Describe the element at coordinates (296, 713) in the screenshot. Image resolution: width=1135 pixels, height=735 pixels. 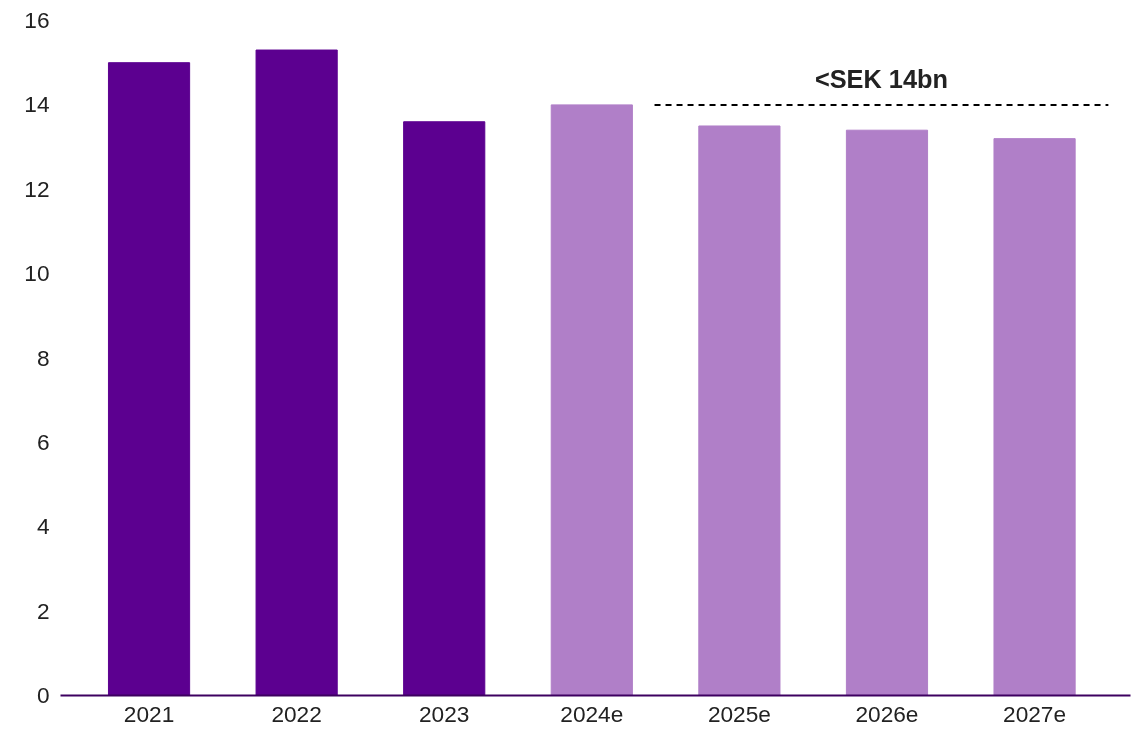
I see `x-tick-label: 2022` at that location.